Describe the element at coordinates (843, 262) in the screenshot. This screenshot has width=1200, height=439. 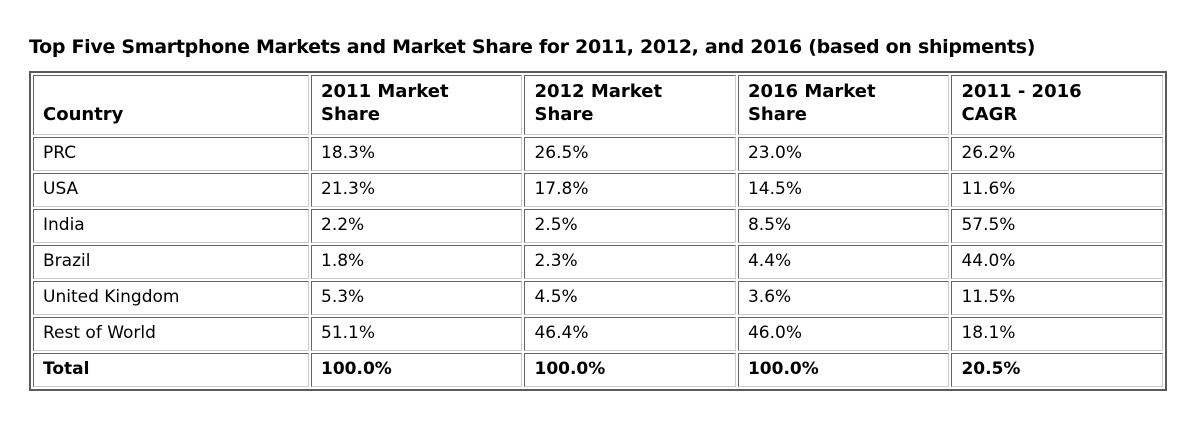
I see `share-2016-cell: 4.4%` at that location.